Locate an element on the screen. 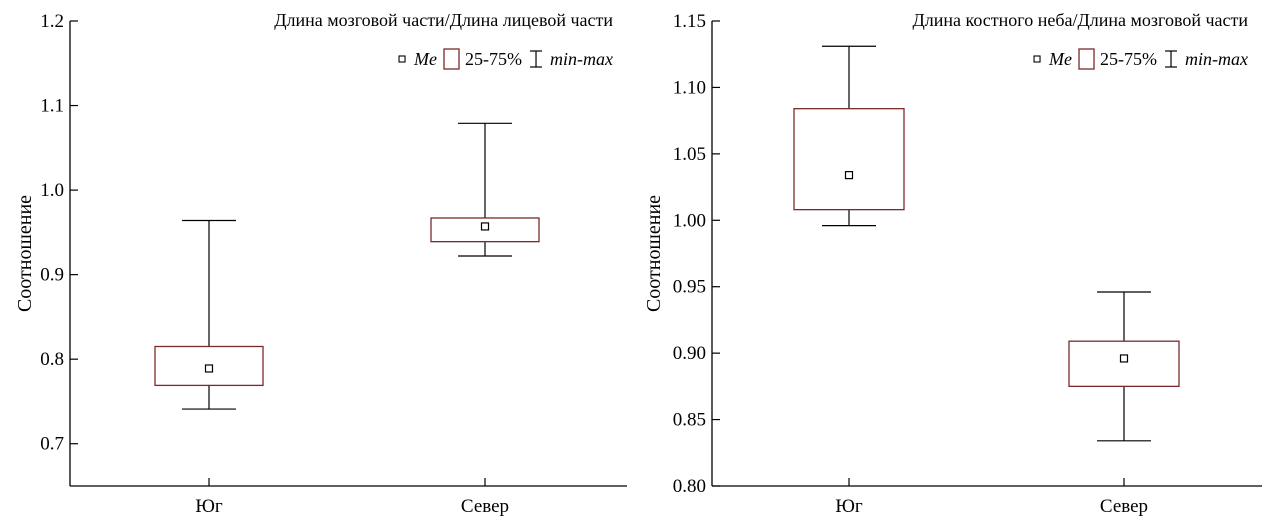 Image resolution: width=1268 pixels, height=519 pixels. y-tick-label: 1.1 is located at coordinates (52, 106).